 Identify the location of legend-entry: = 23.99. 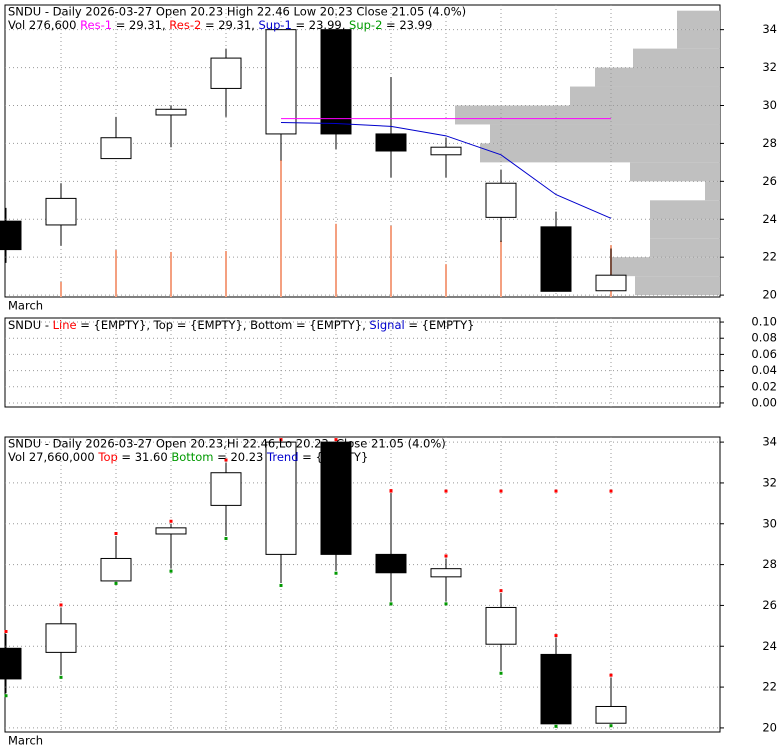
(407, 25).